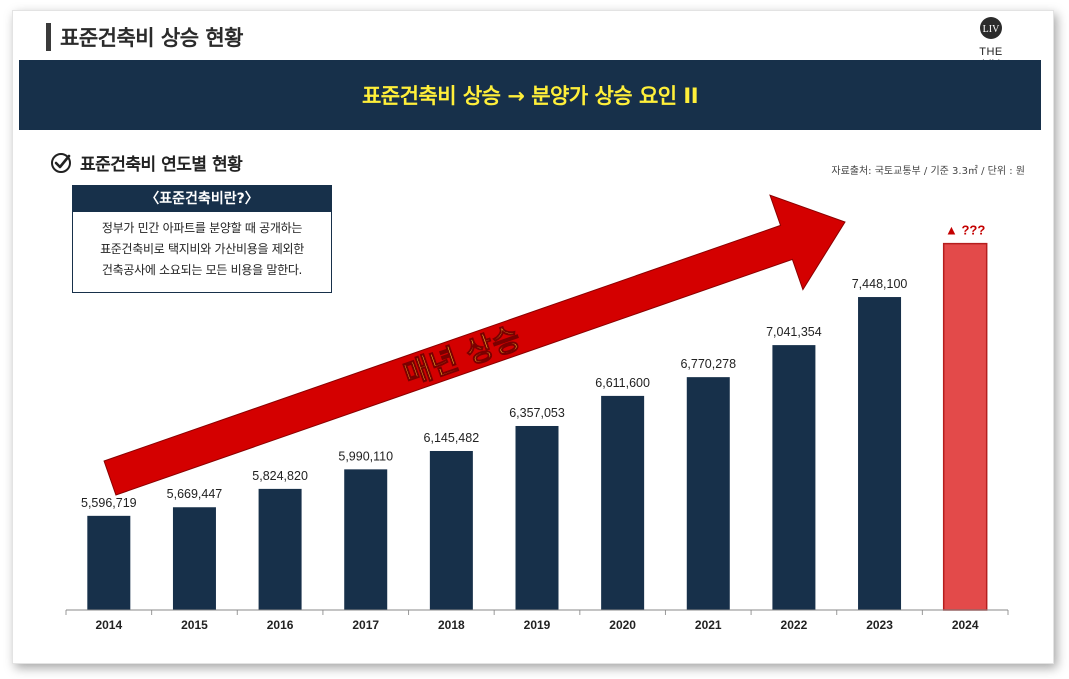 This screenshot has width=1069, height=679. I want to click on bar-value-label: 5,596,719, so click(109, 503).